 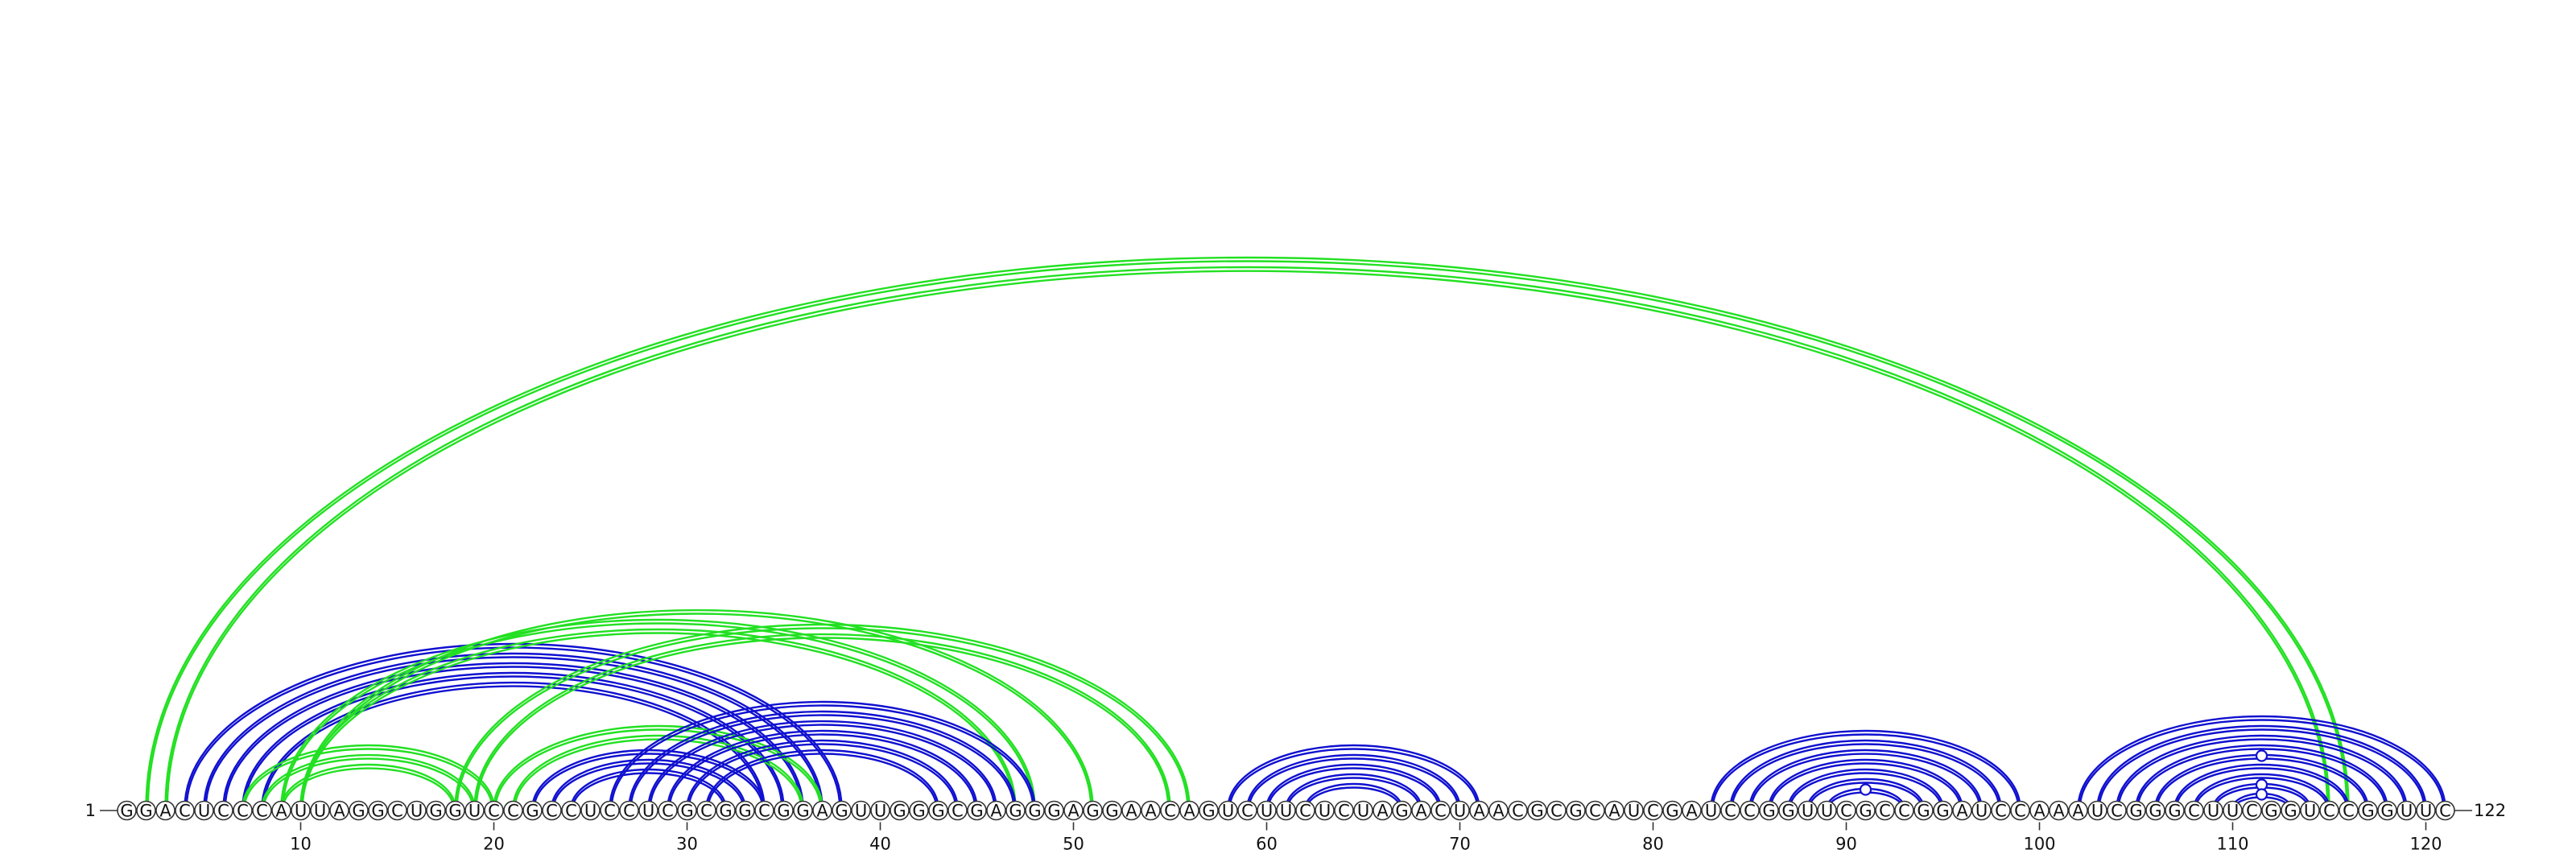 What do you see at coordinates (1788, 811) in the screenshot?
I see `nucleotide-87: G` at bounding box center [1788, 811].